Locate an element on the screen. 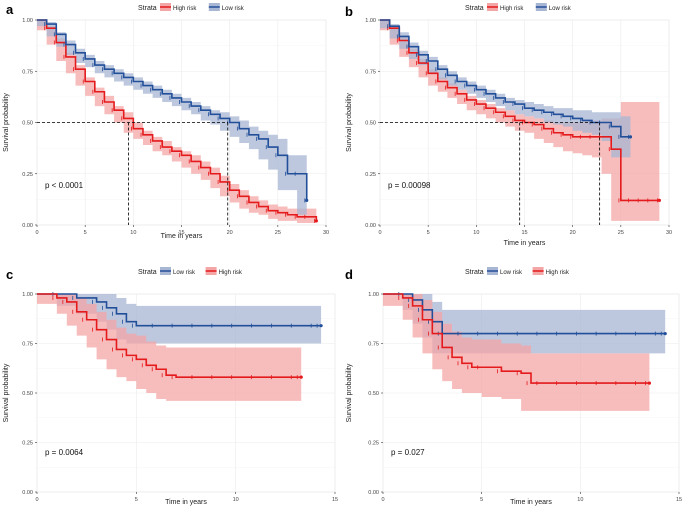 Image resolution: width=685 pixels, height=520 pixels. p-value: p = 0.0064 is located at coordinates (64, 452).